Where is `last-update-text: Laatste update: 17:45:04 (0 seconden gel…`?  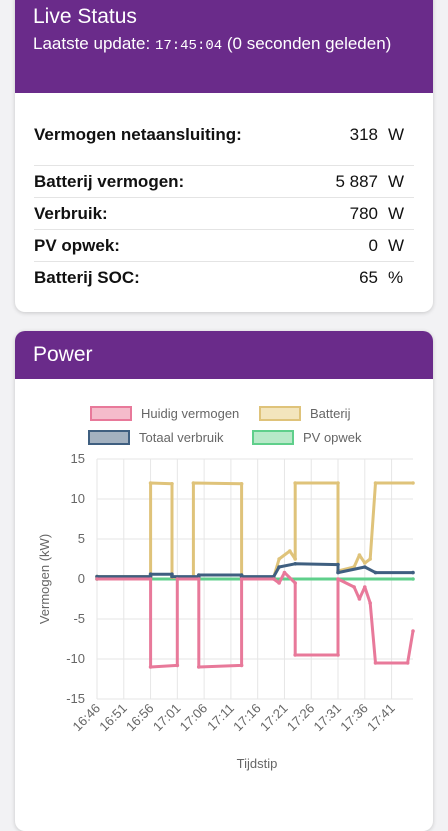
last-update-text: Laatste update: 17:45:04 (0 seconden gel… is located at coordinates (224, 45).